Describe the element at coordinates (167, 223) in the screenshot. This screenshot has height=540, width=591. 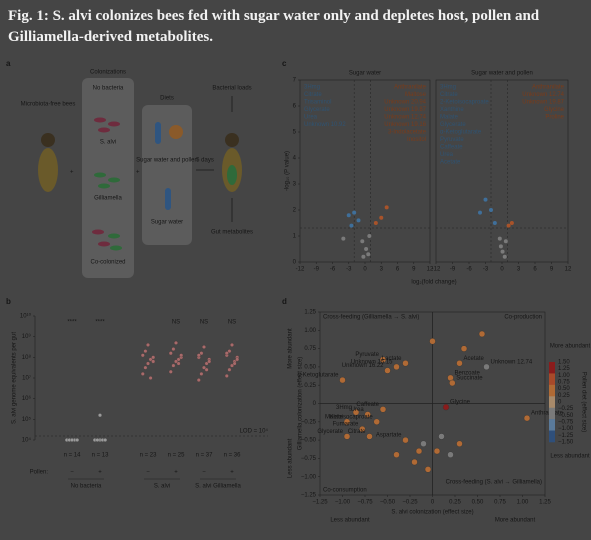
I see `label: Sugar water` at that location.